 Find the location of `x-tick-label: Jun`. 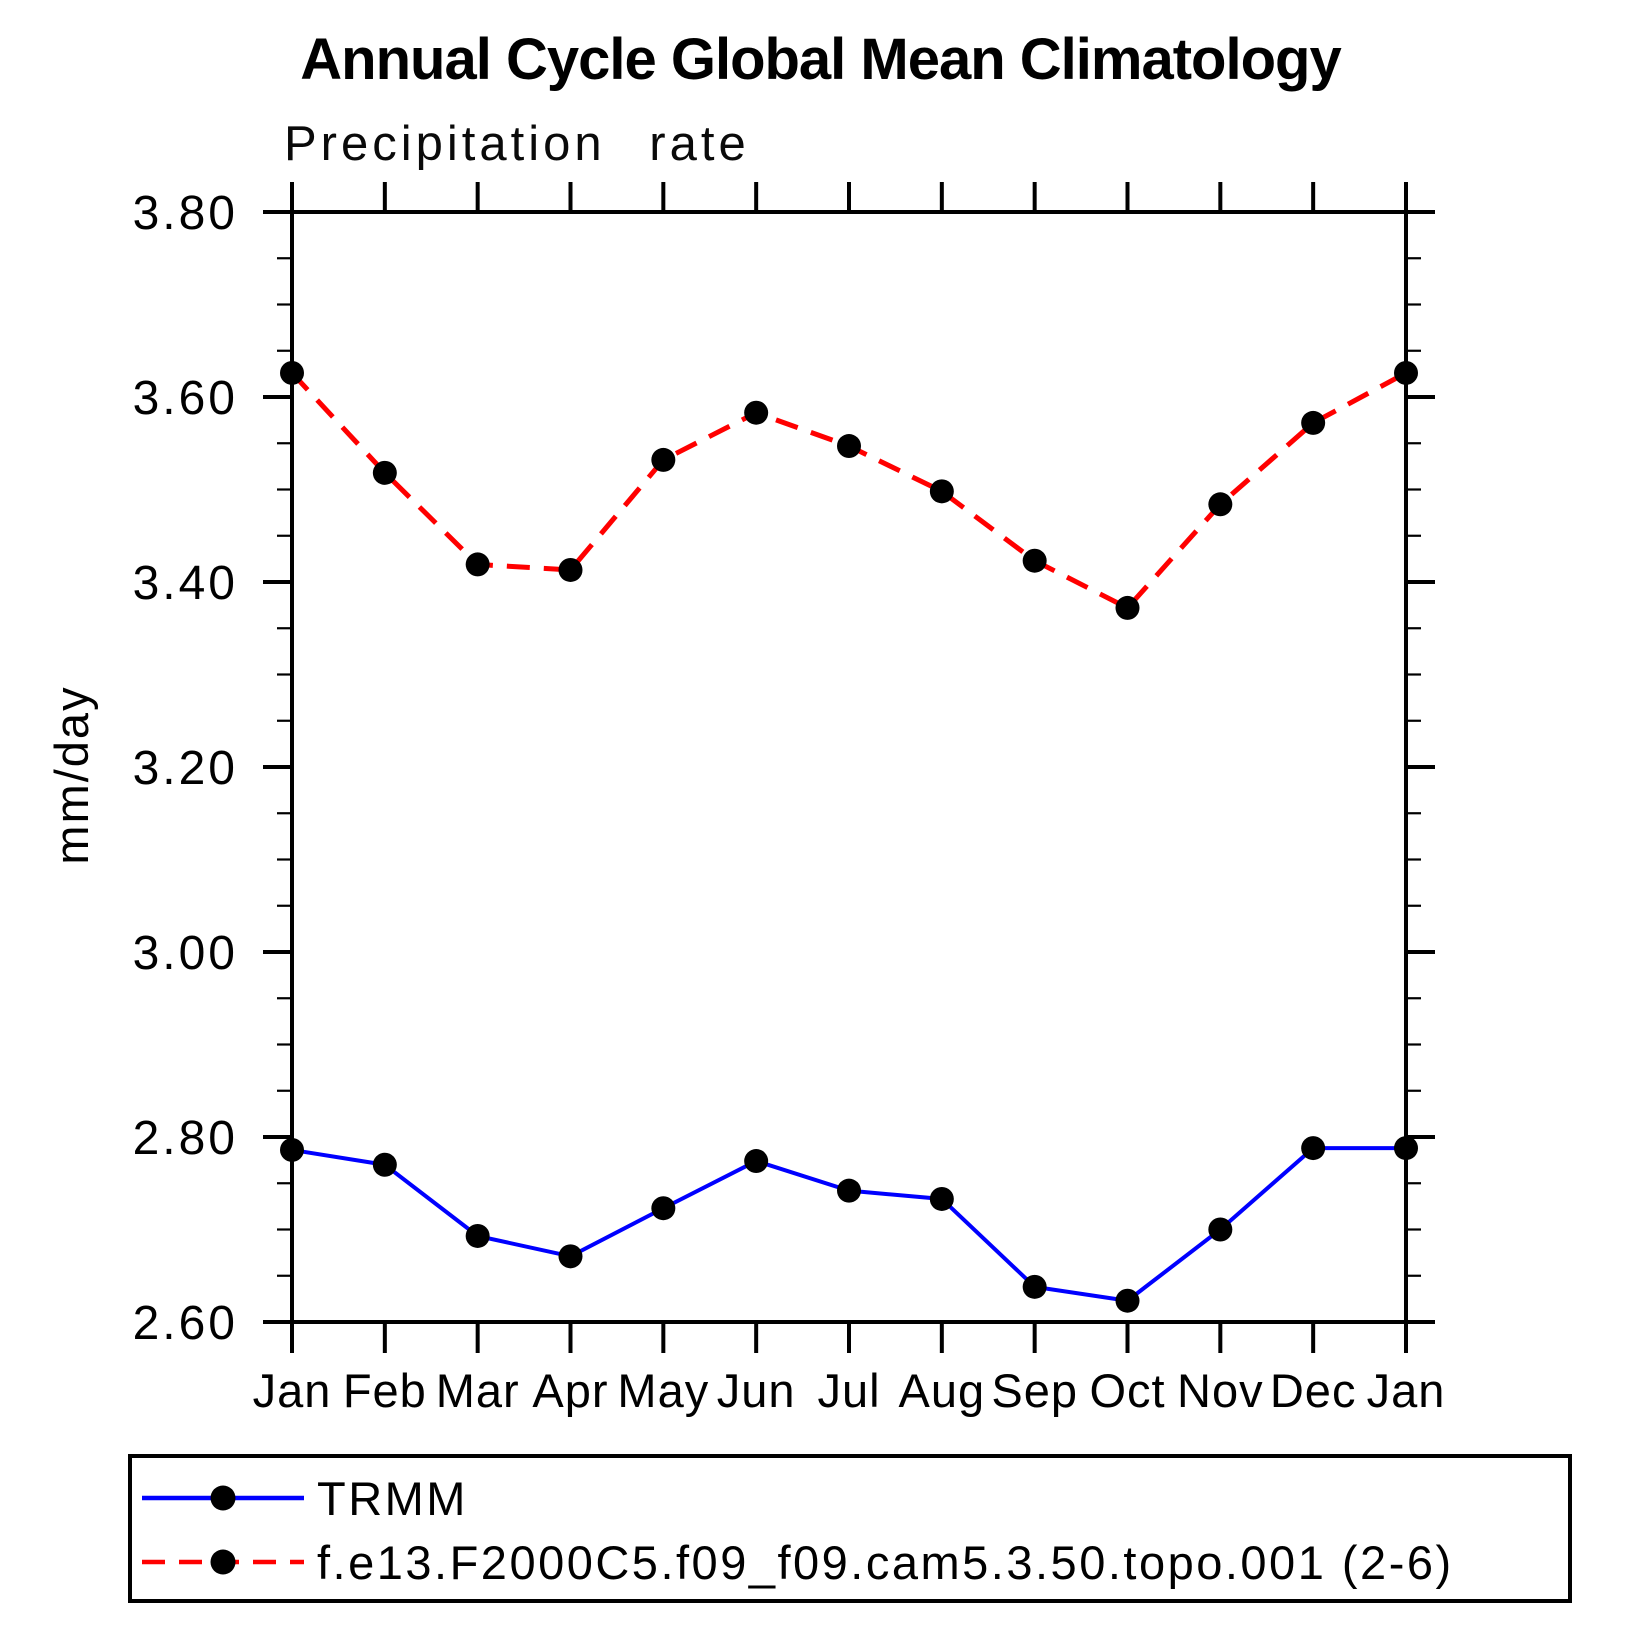

x-tick-label: Jun is located at coordinates (756, 1390).